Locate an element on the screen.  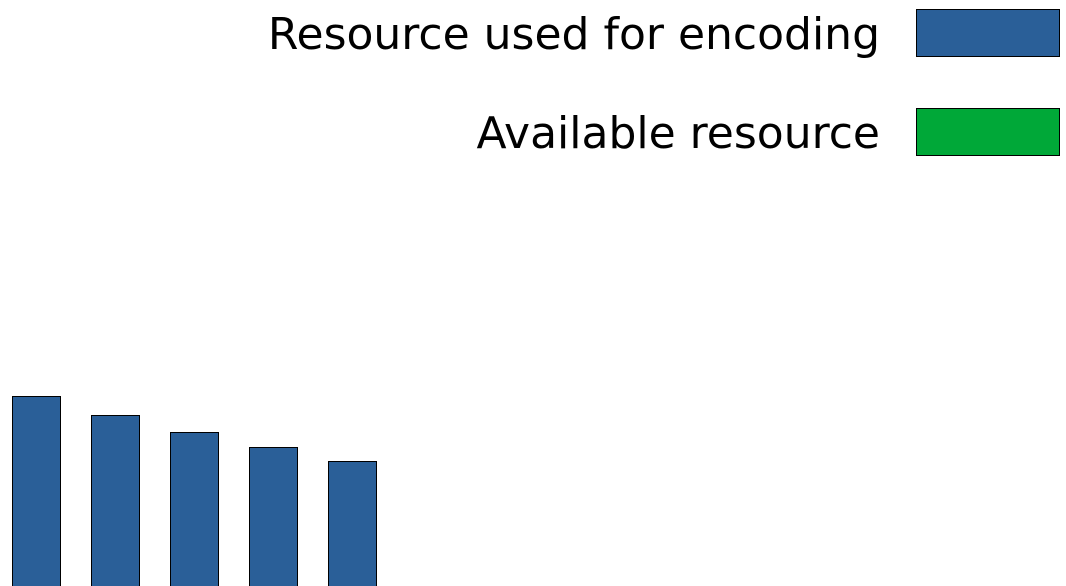
legend-label: Resource used for encoding is located at coordinates (574, 34).